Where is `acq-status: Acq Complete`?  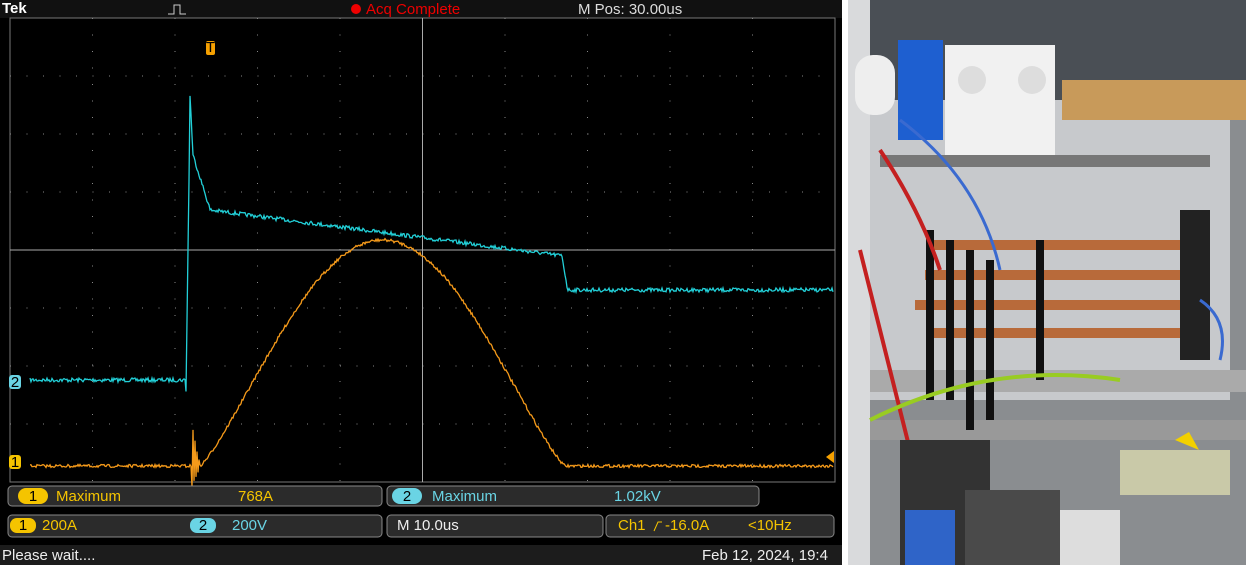
acq-status: Acq Complete is located at coordinates (413, 9).